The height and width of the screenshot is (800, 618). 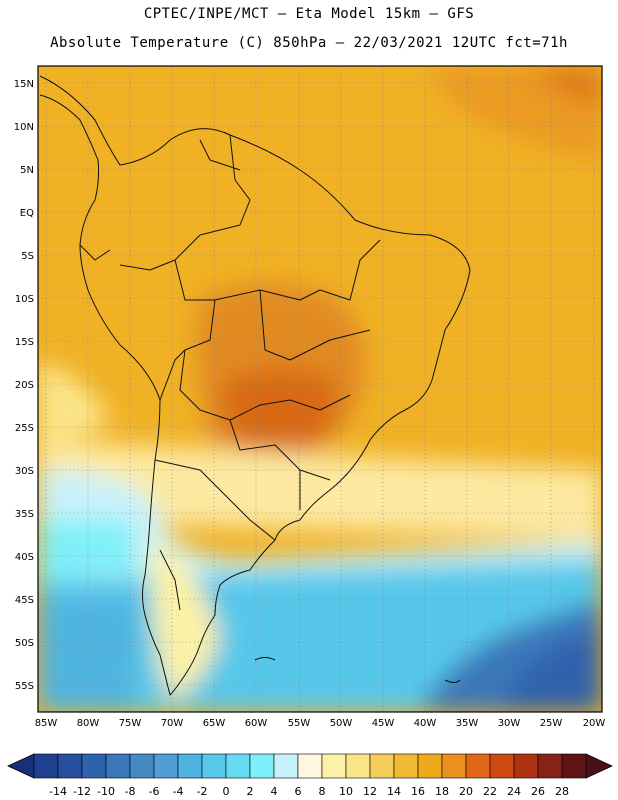 What do you see at coordinates (178, 791) in the screenshot?
I see `colorbar-label: -4` at bounding box center [178, 791].